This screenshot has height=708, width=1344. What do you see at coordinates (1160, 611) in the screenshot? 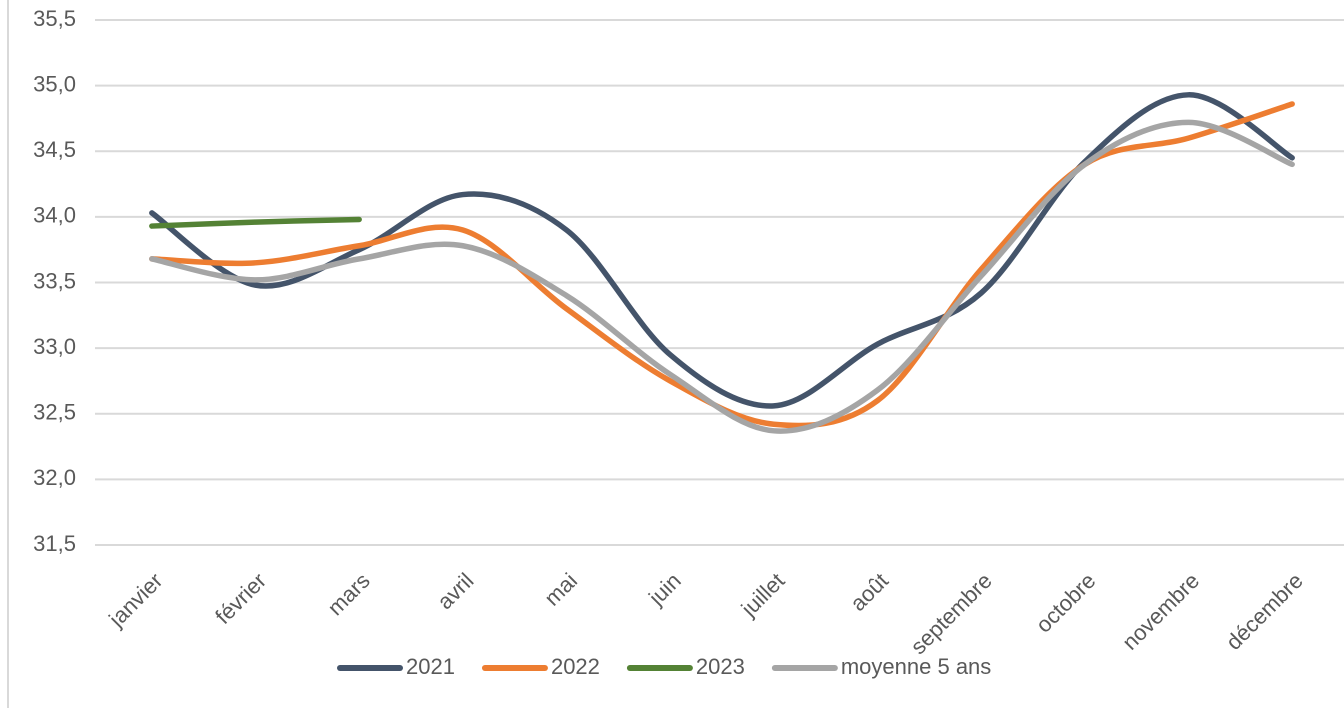
I see `x-tick-label: novembre` at bounding box center [1160, 611].